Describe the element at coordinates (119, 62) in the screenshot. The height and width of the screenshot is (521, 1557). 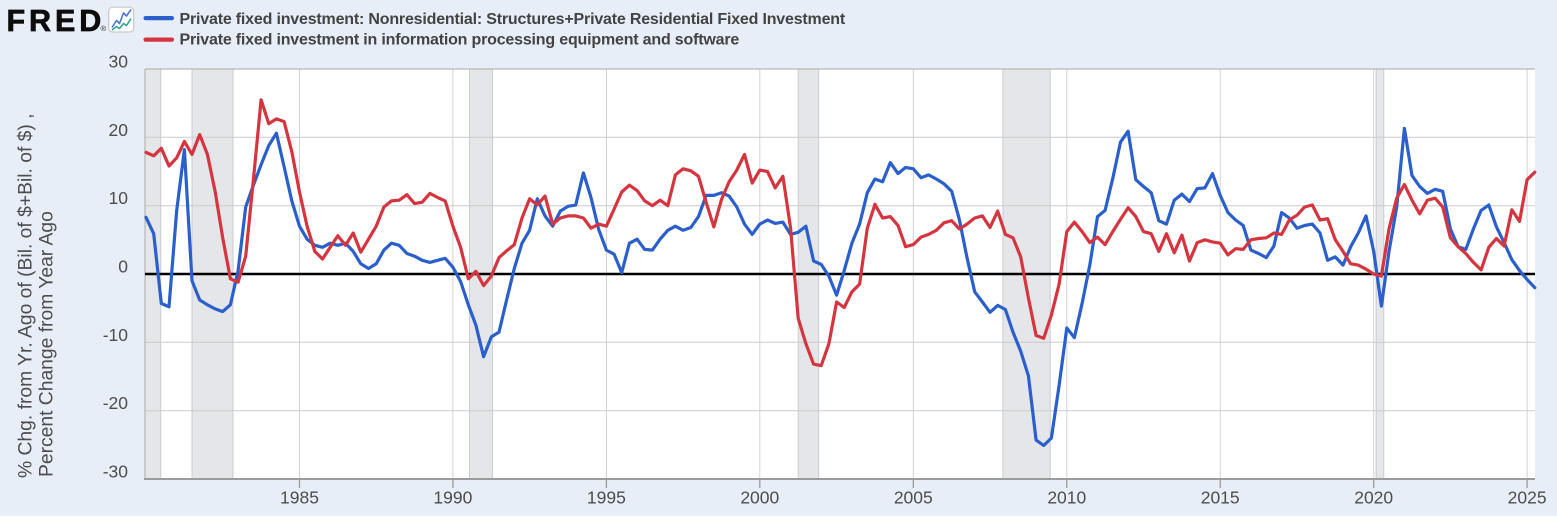
I see `svg-text: 30` at that location.